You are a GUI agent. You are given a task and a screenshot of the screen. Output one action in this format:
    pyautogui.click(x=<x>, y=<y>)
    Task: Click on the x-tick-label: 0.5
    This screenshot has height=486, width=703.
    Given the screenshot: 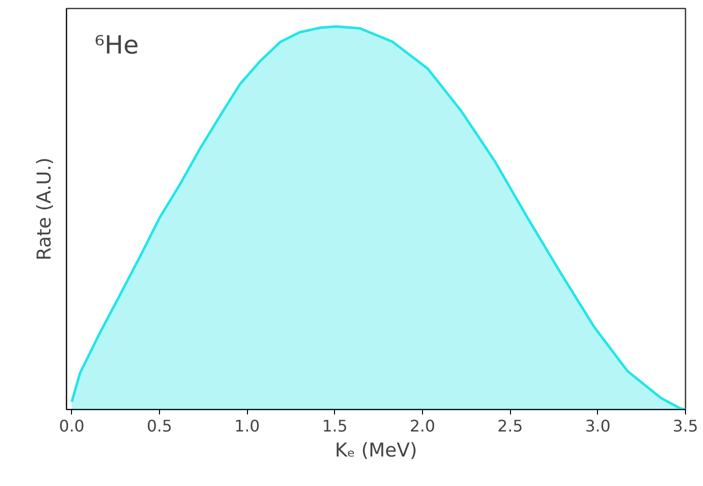 What is the action you would take?
    pyautogui.click(x=159, y=426)
    